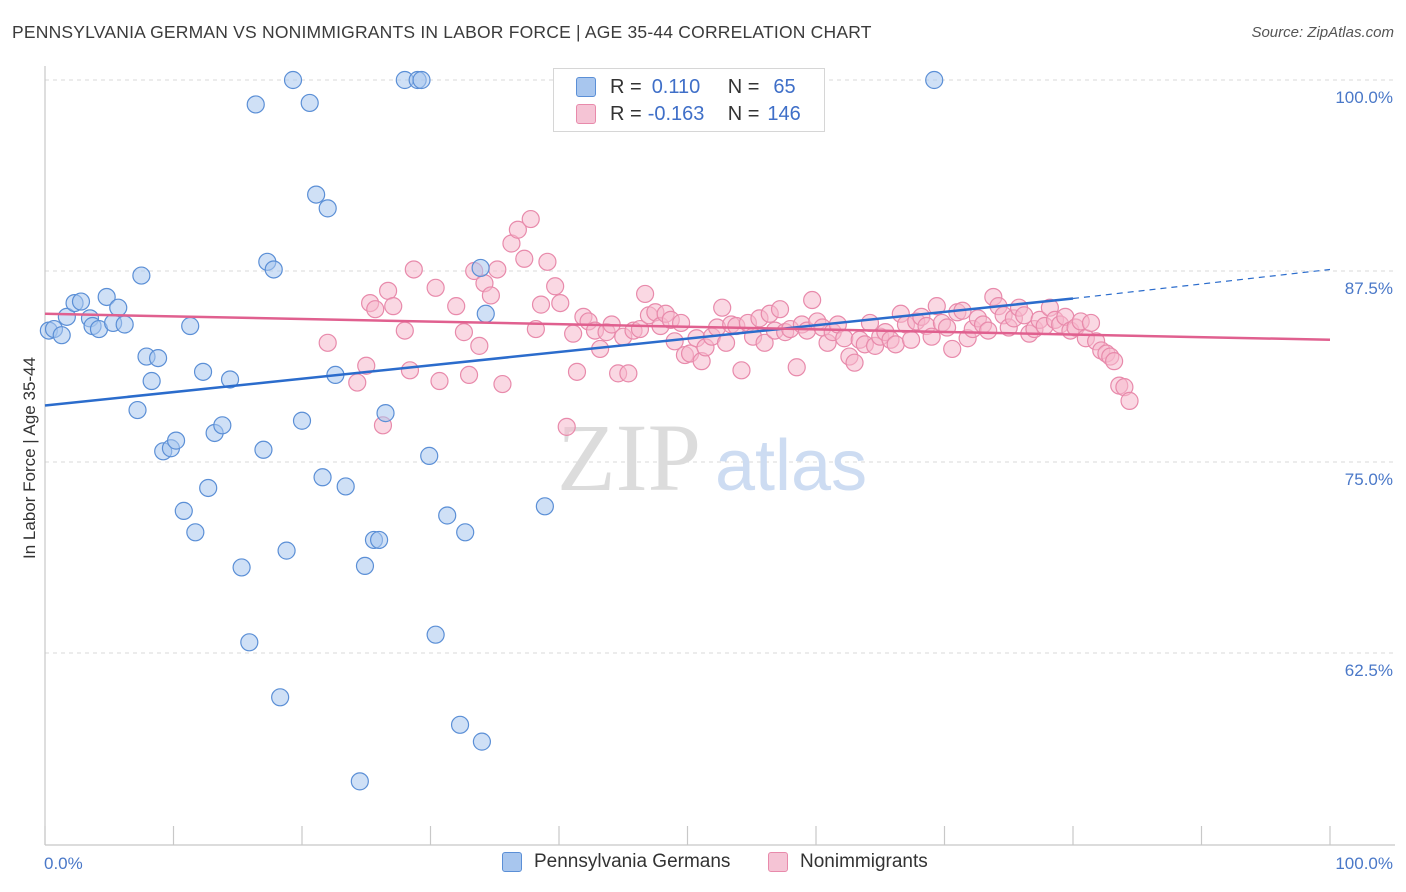  I want to click on trend-lines, so click(687, 337).